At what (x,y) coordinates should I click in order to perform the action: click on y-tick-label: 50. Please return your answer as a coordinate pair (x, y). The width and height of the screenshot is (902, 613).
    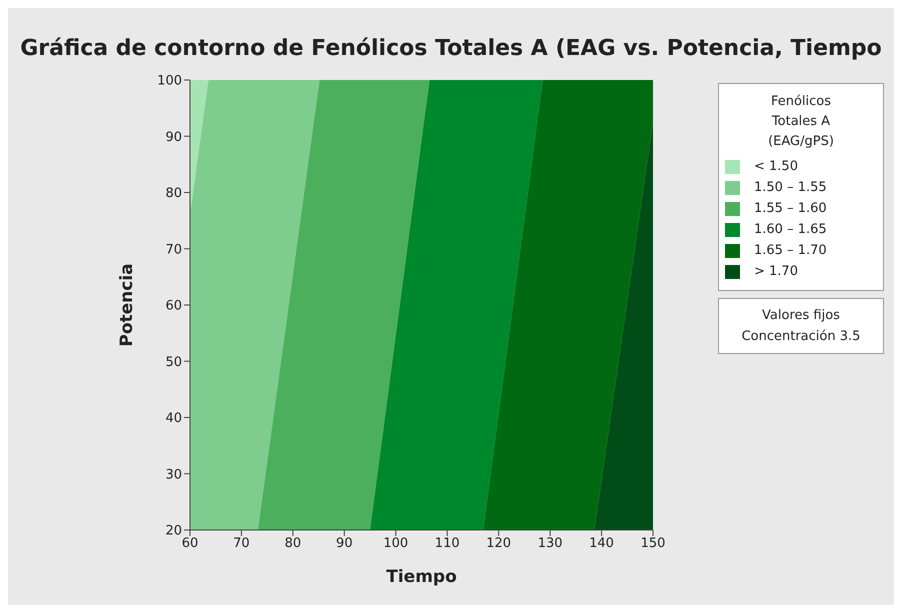
    Looking at the image, I should click on (173, 362).